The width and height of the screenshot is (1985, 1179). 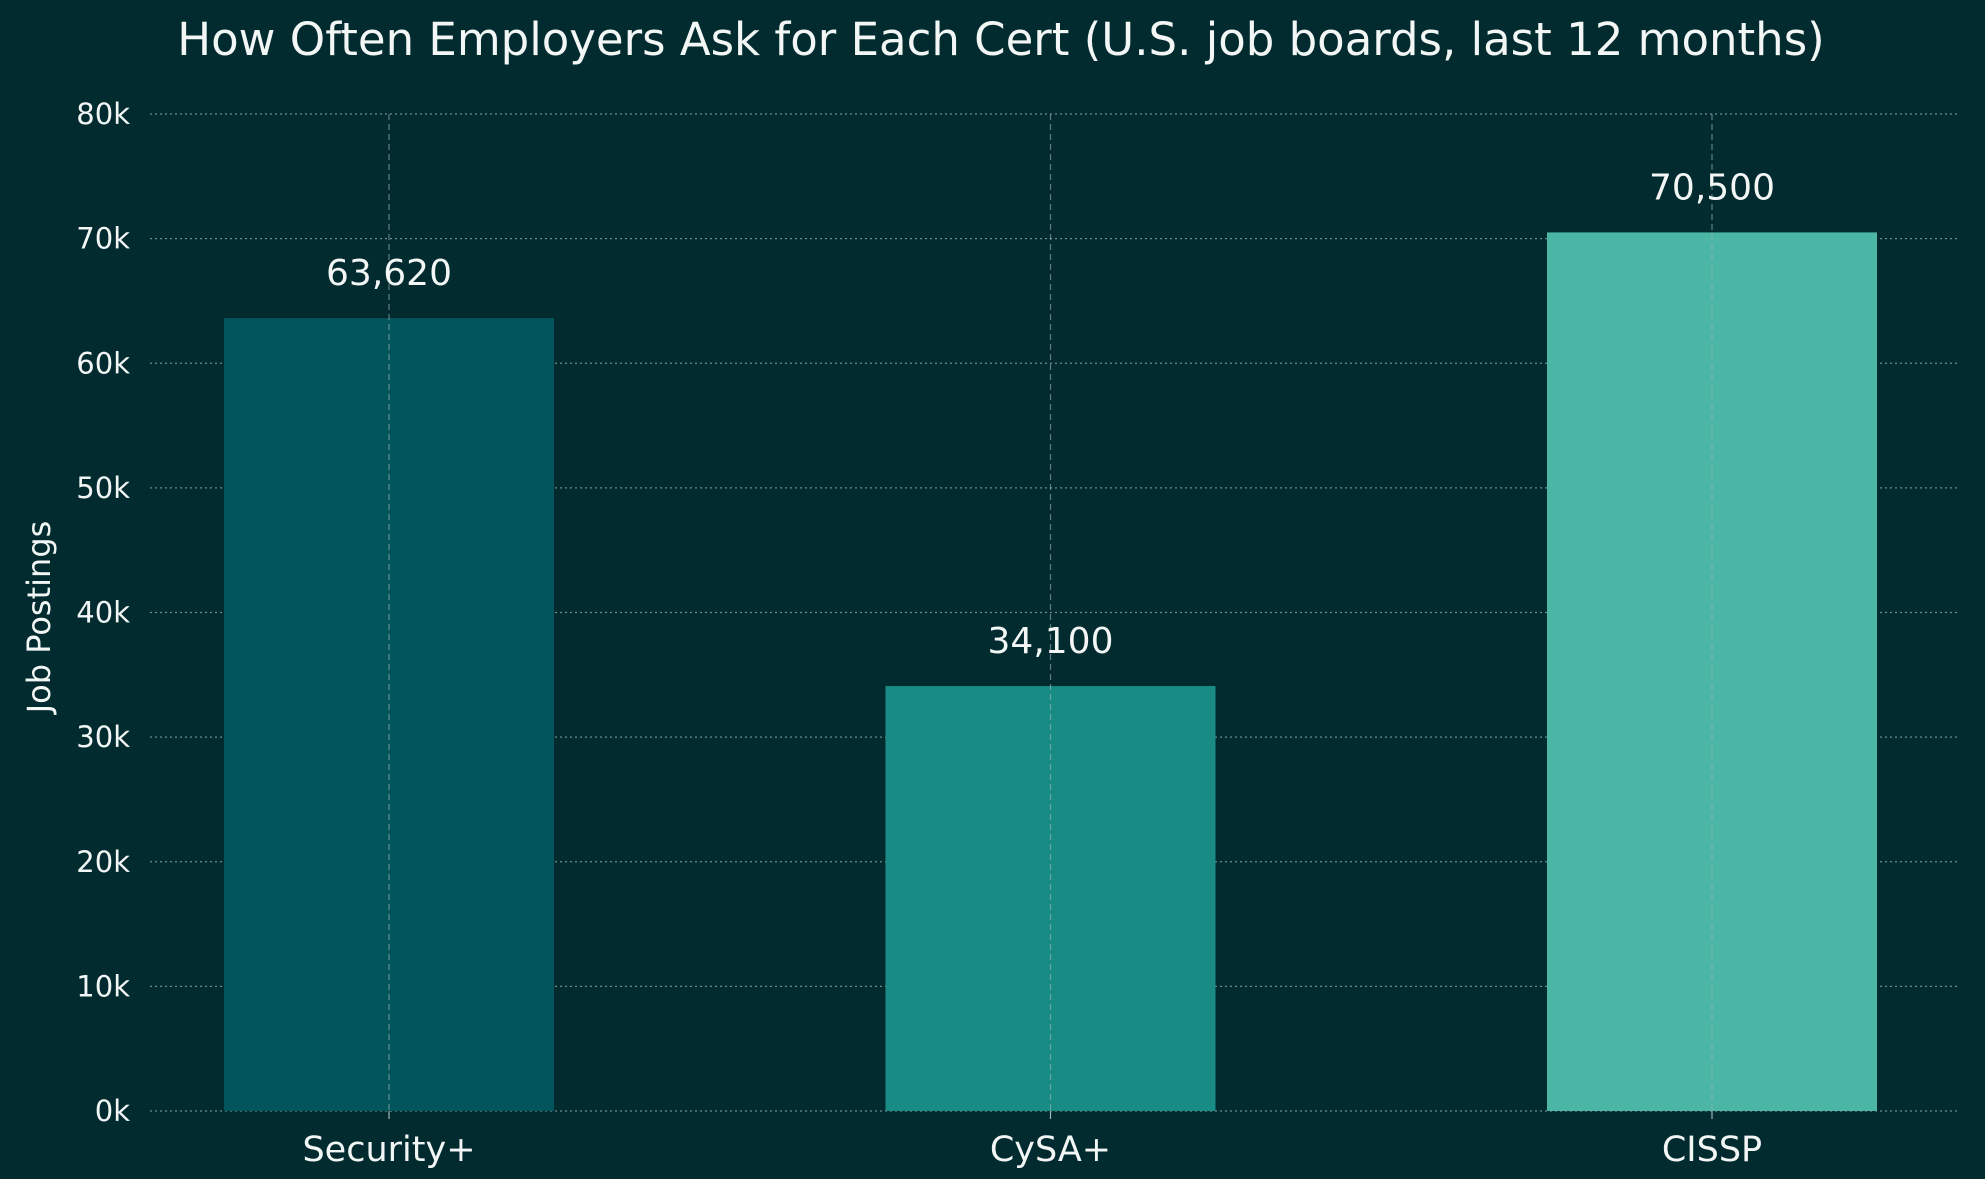 What do you see at coordinates (103, 114) in the screenshot?
I see `y-tick-label: 80k` at bounding box center [103, 114].